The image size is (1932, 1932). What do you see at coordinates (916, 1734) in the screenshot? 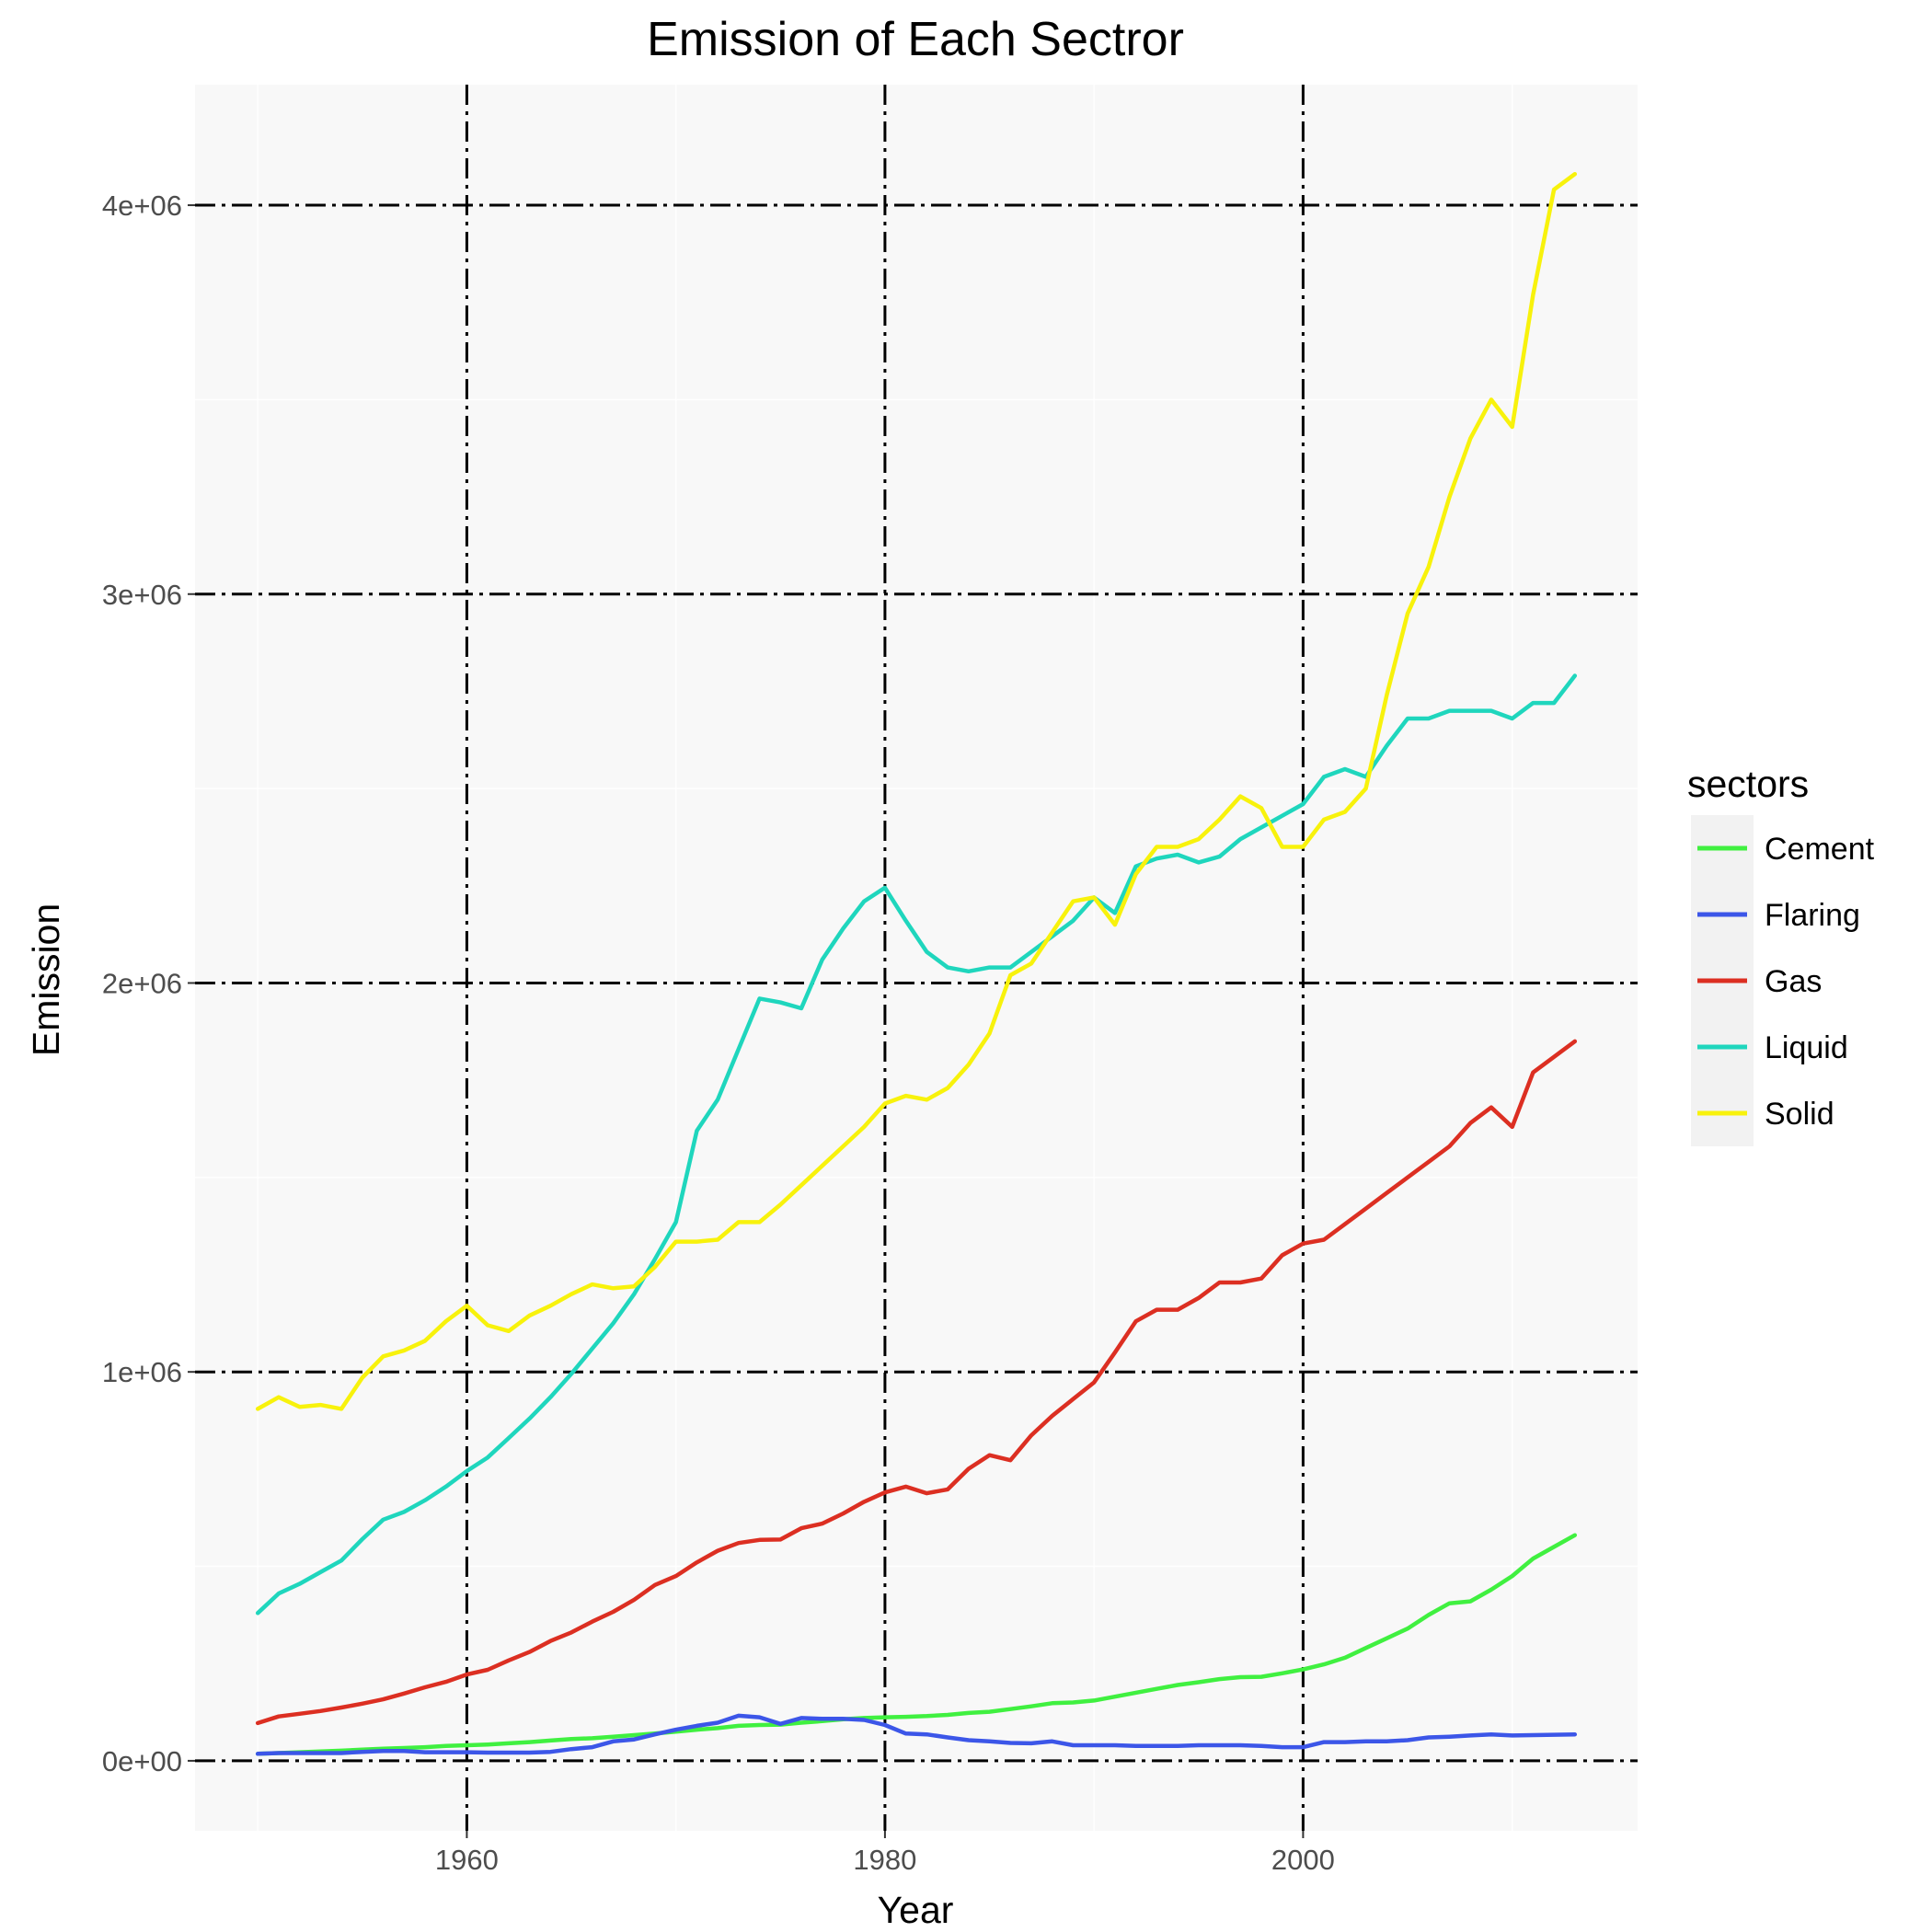
I see `series-line-flaring` at bounding box center [916, 1734].